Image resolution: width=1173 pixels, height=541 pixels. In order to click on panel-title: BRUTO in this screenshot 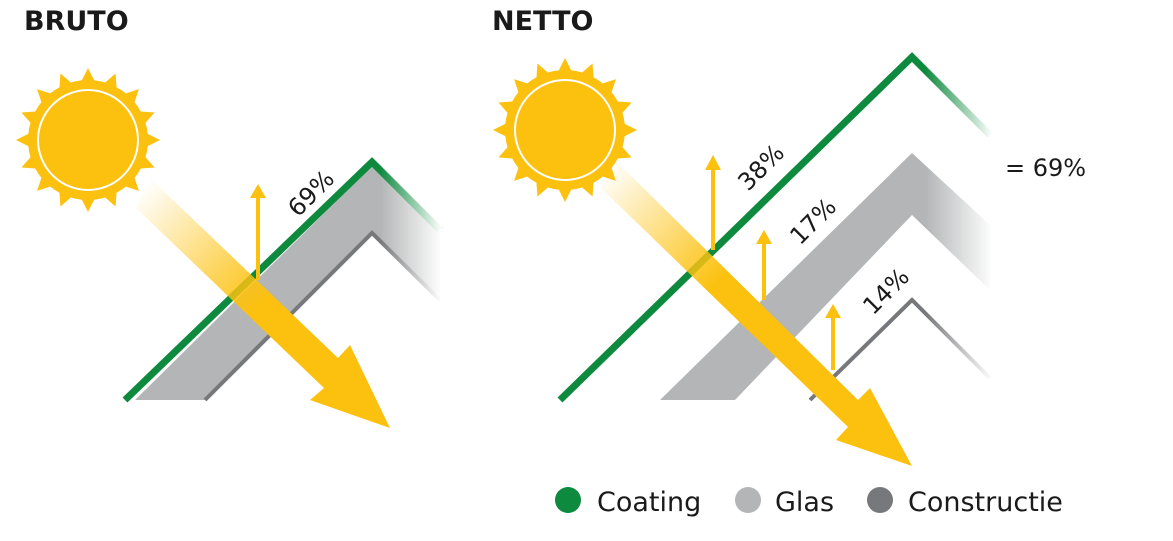, I will do `click(76, 21)`.